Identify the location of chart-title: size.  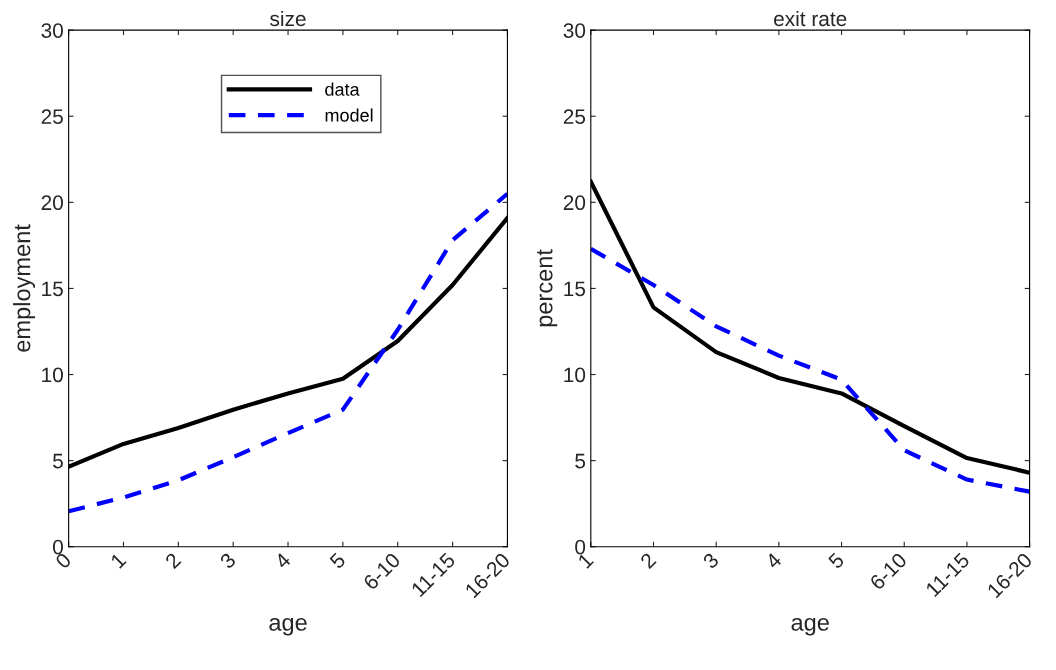
(288, 18).